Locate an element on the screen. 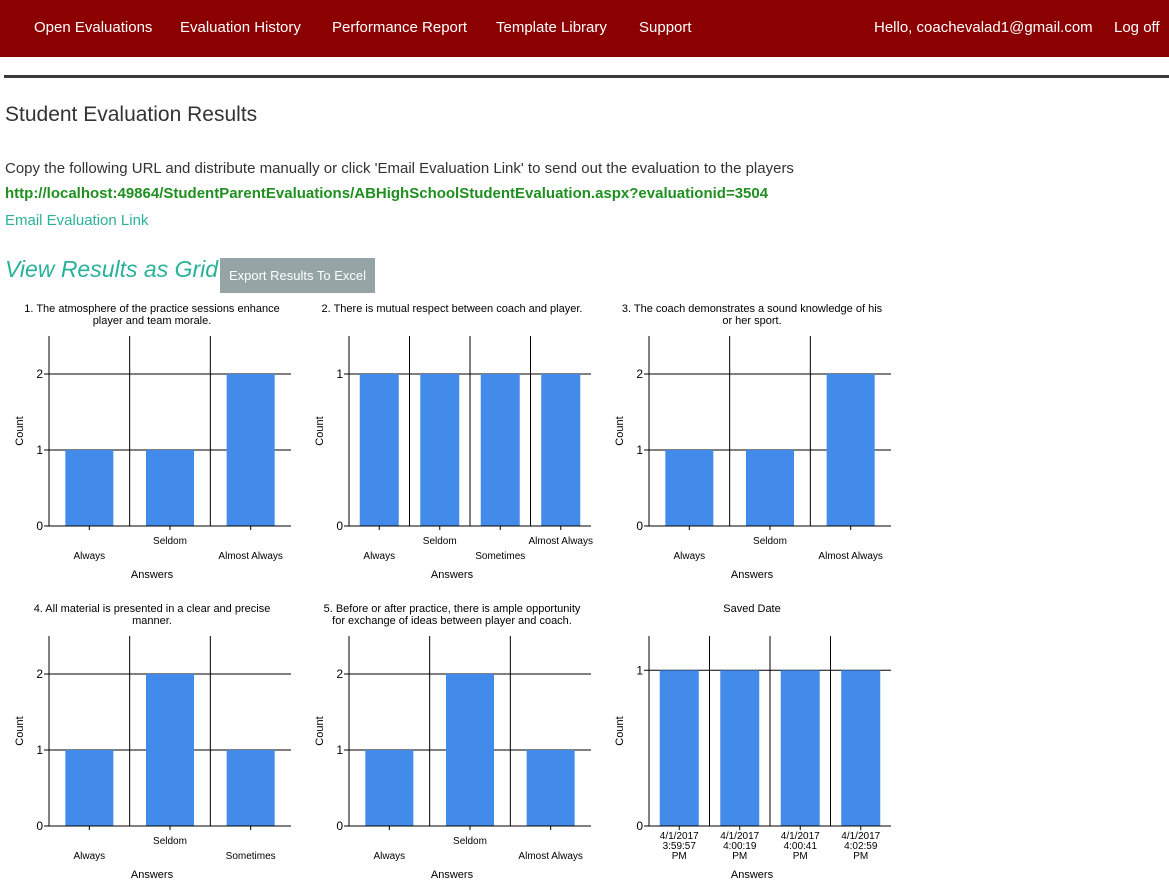 The height and width of the screenshot is (890, 1169). nav-template-library: Template Library is located at coordinates (551, 27).